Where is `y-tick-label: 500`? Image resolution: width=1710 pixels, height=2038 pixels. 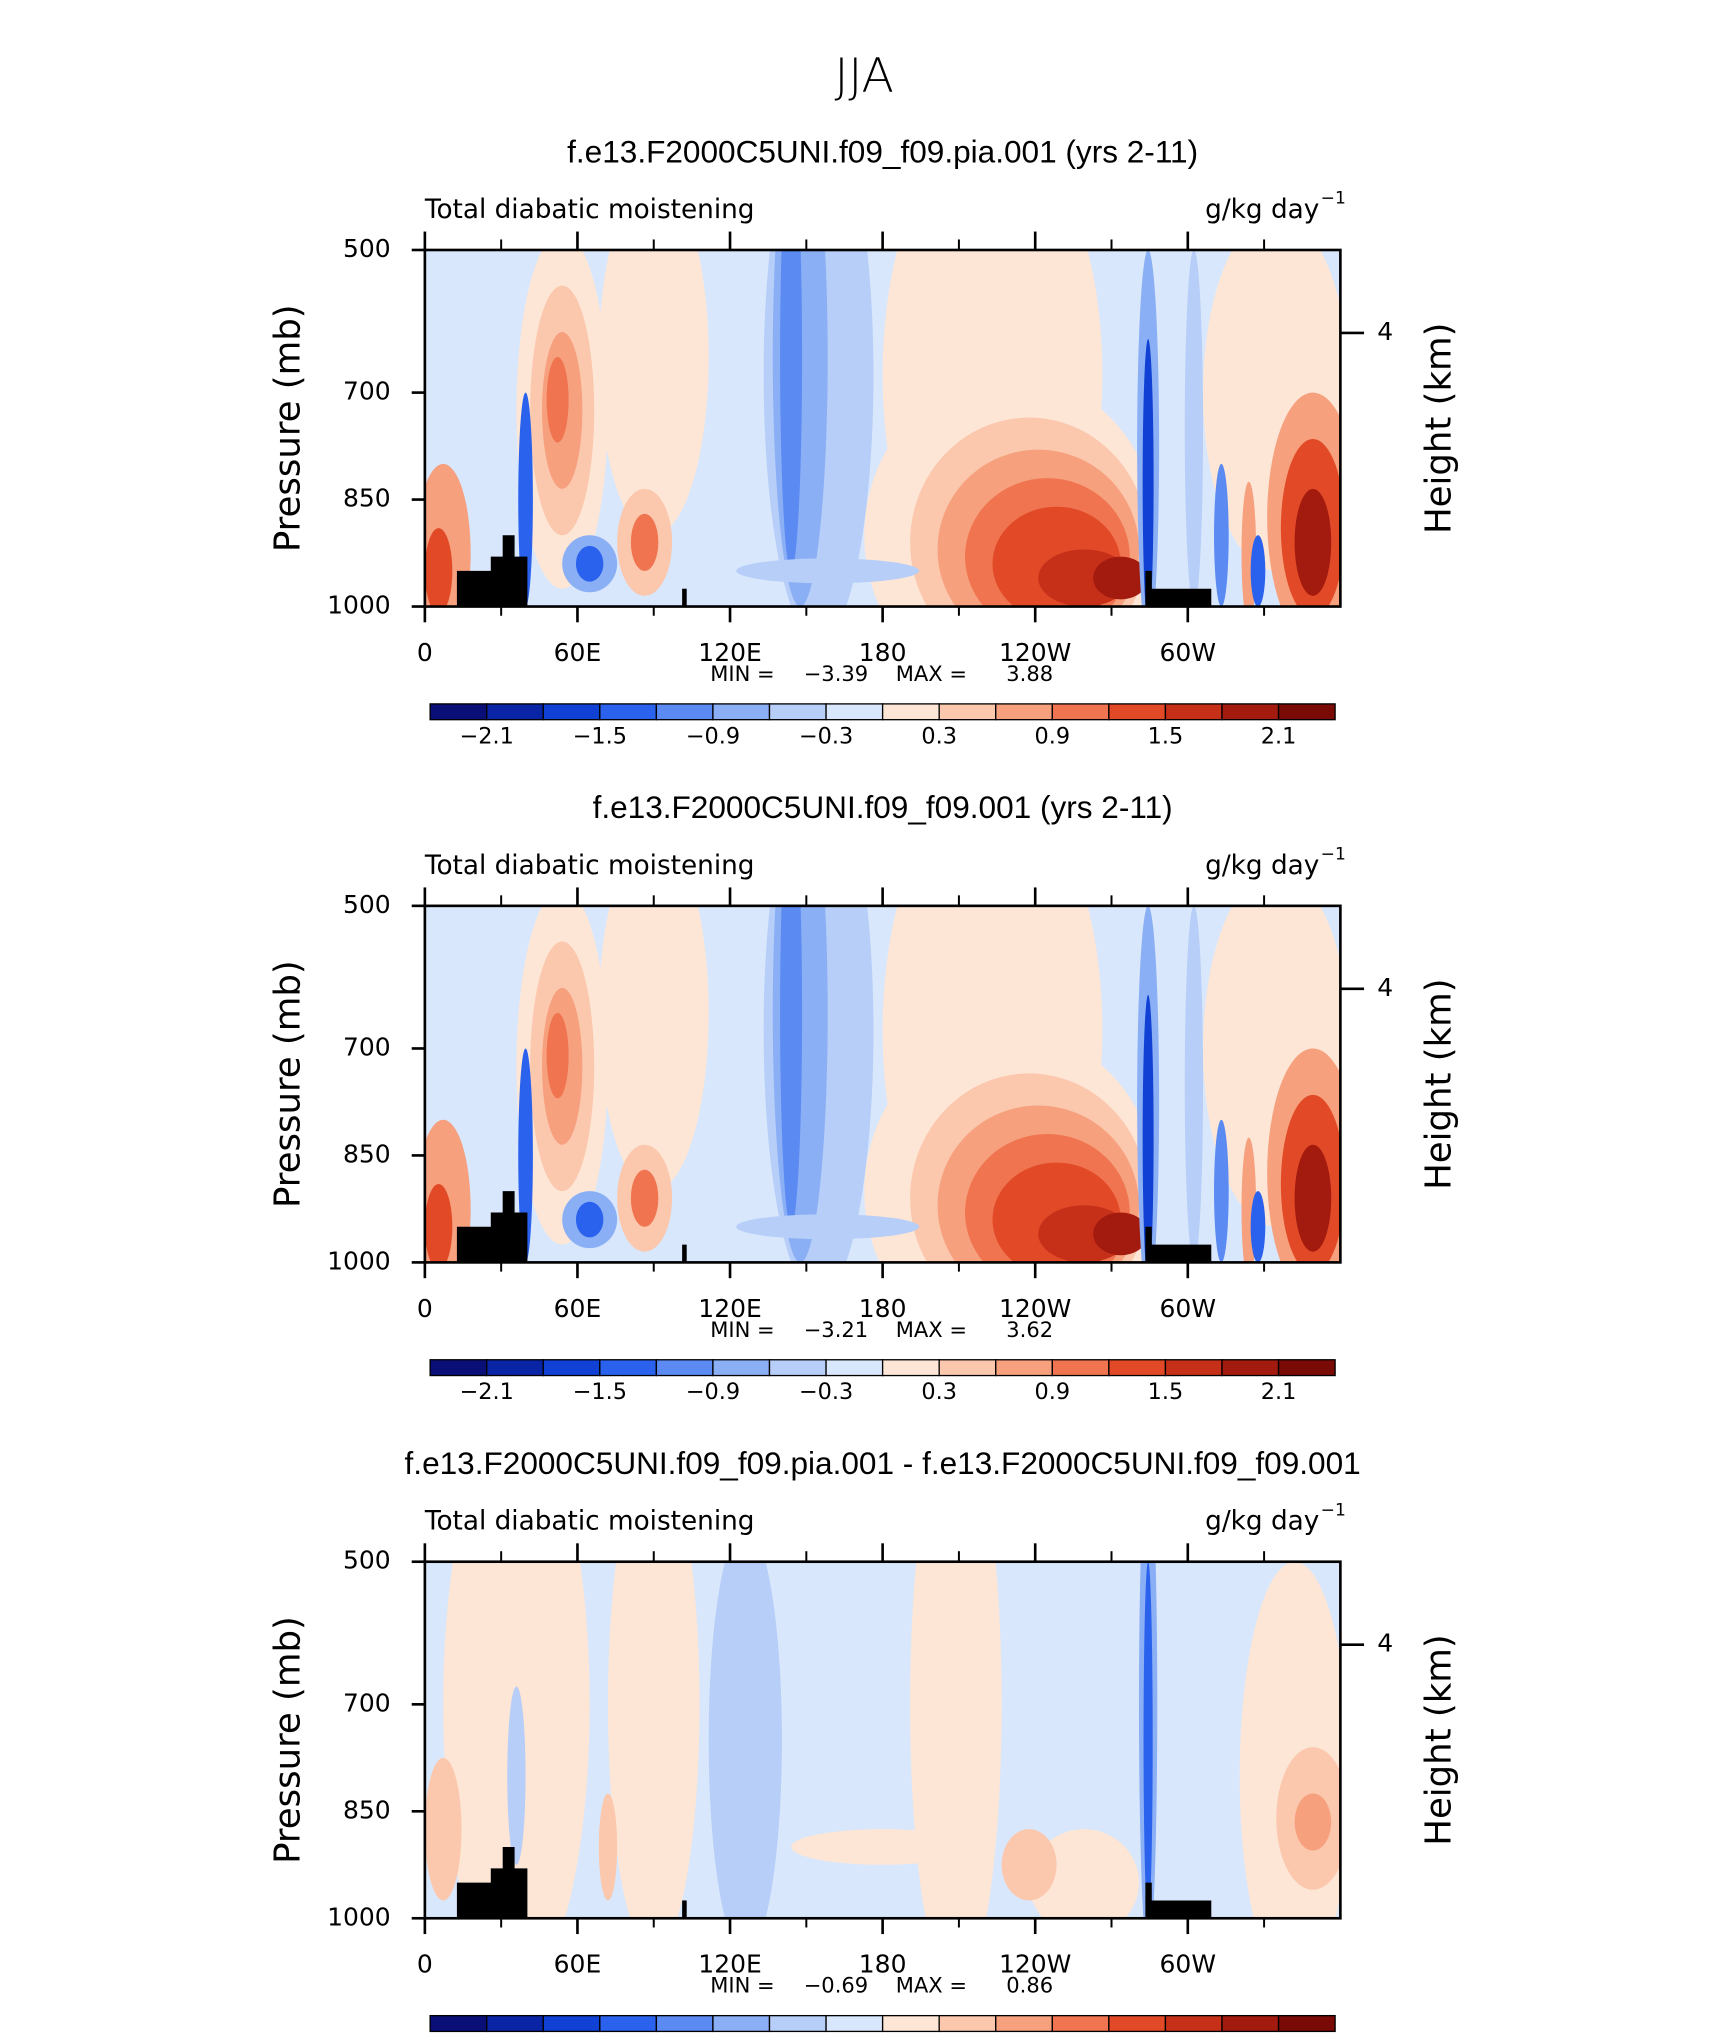 y-tick-label: 500 is located at coordinates (367, 1560).